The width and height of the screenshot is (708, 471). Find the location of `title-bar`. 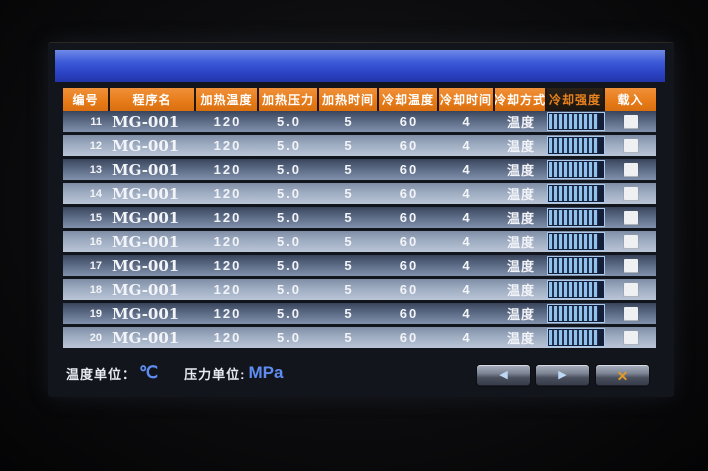

title-bar is located at coordinates (360, 66).